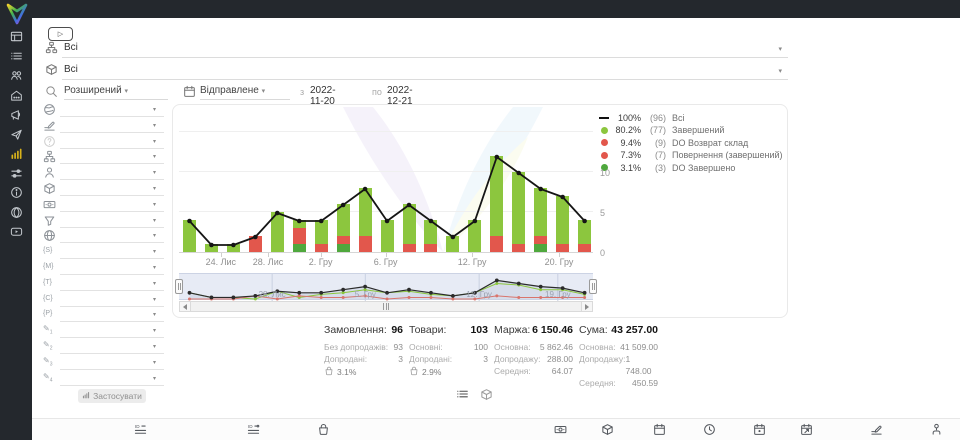  What do you see at coordinates (103, 157) in the screenshot?
I see `filter-row-4: ▾` at bounding box center [103, 157].